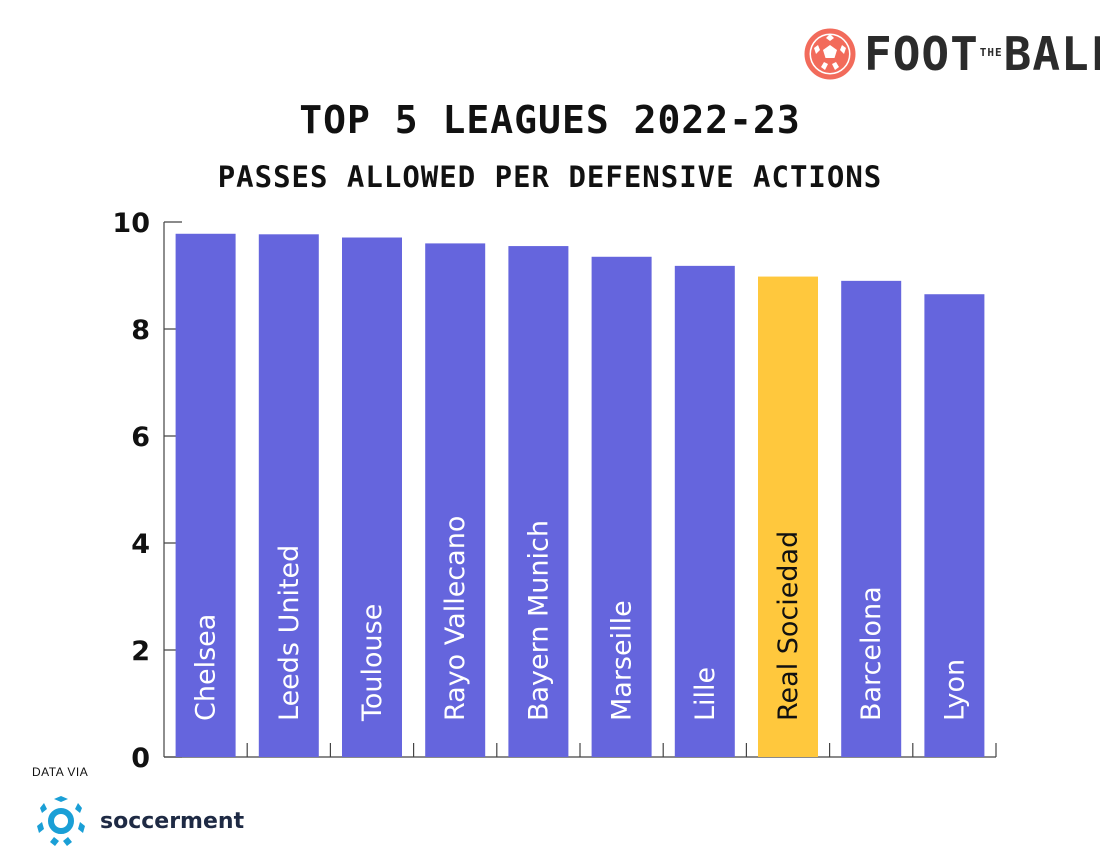  I want to click on bar-label: Real Sociedad, so click(788, 626).